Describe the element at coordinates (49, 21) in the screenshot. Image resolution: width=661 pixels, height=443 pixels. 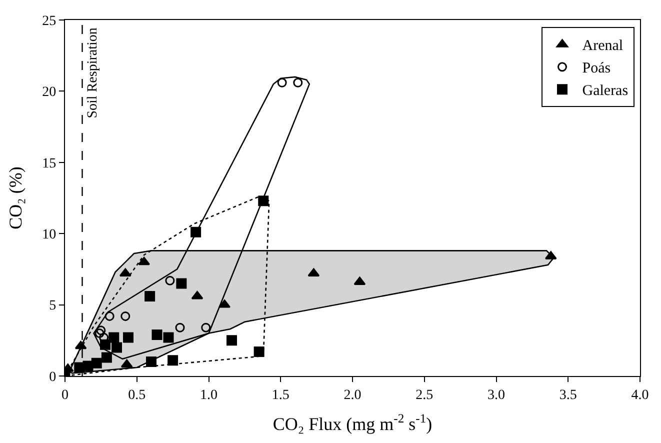
I see `y-tick-label: 25` at that location.